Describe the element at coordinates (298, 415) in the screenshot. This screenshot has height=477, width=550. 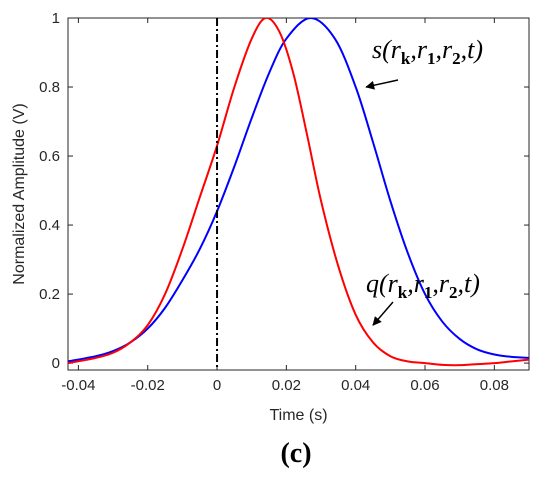
I see `x-axis-label: Time (s)` at that location.